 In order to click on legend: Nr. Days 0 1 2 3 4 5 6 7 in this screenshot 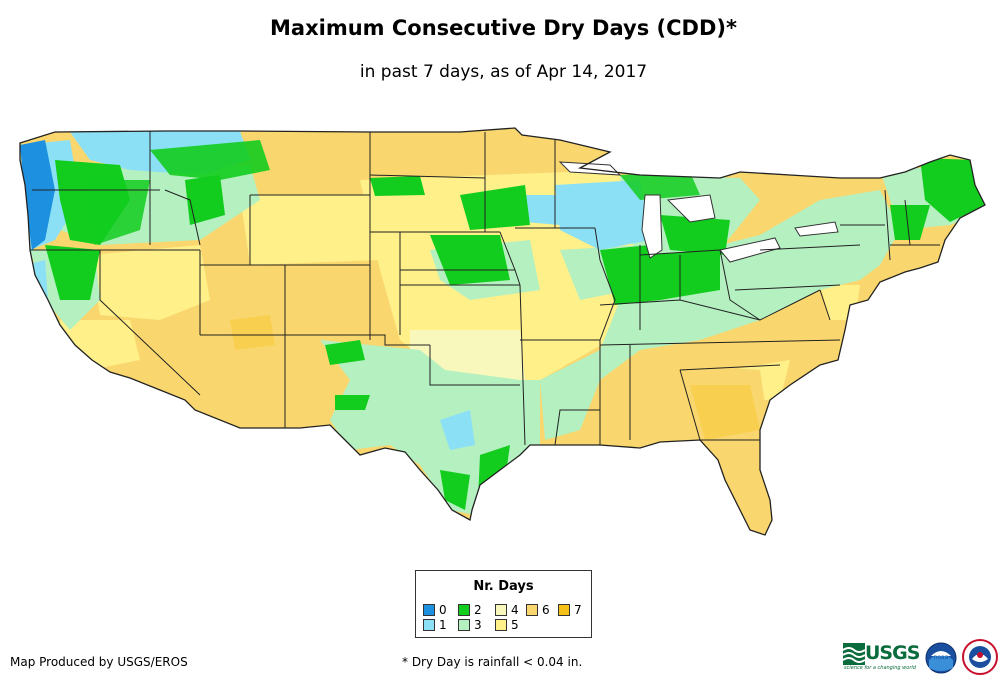, I will do `click(503, 604)`.